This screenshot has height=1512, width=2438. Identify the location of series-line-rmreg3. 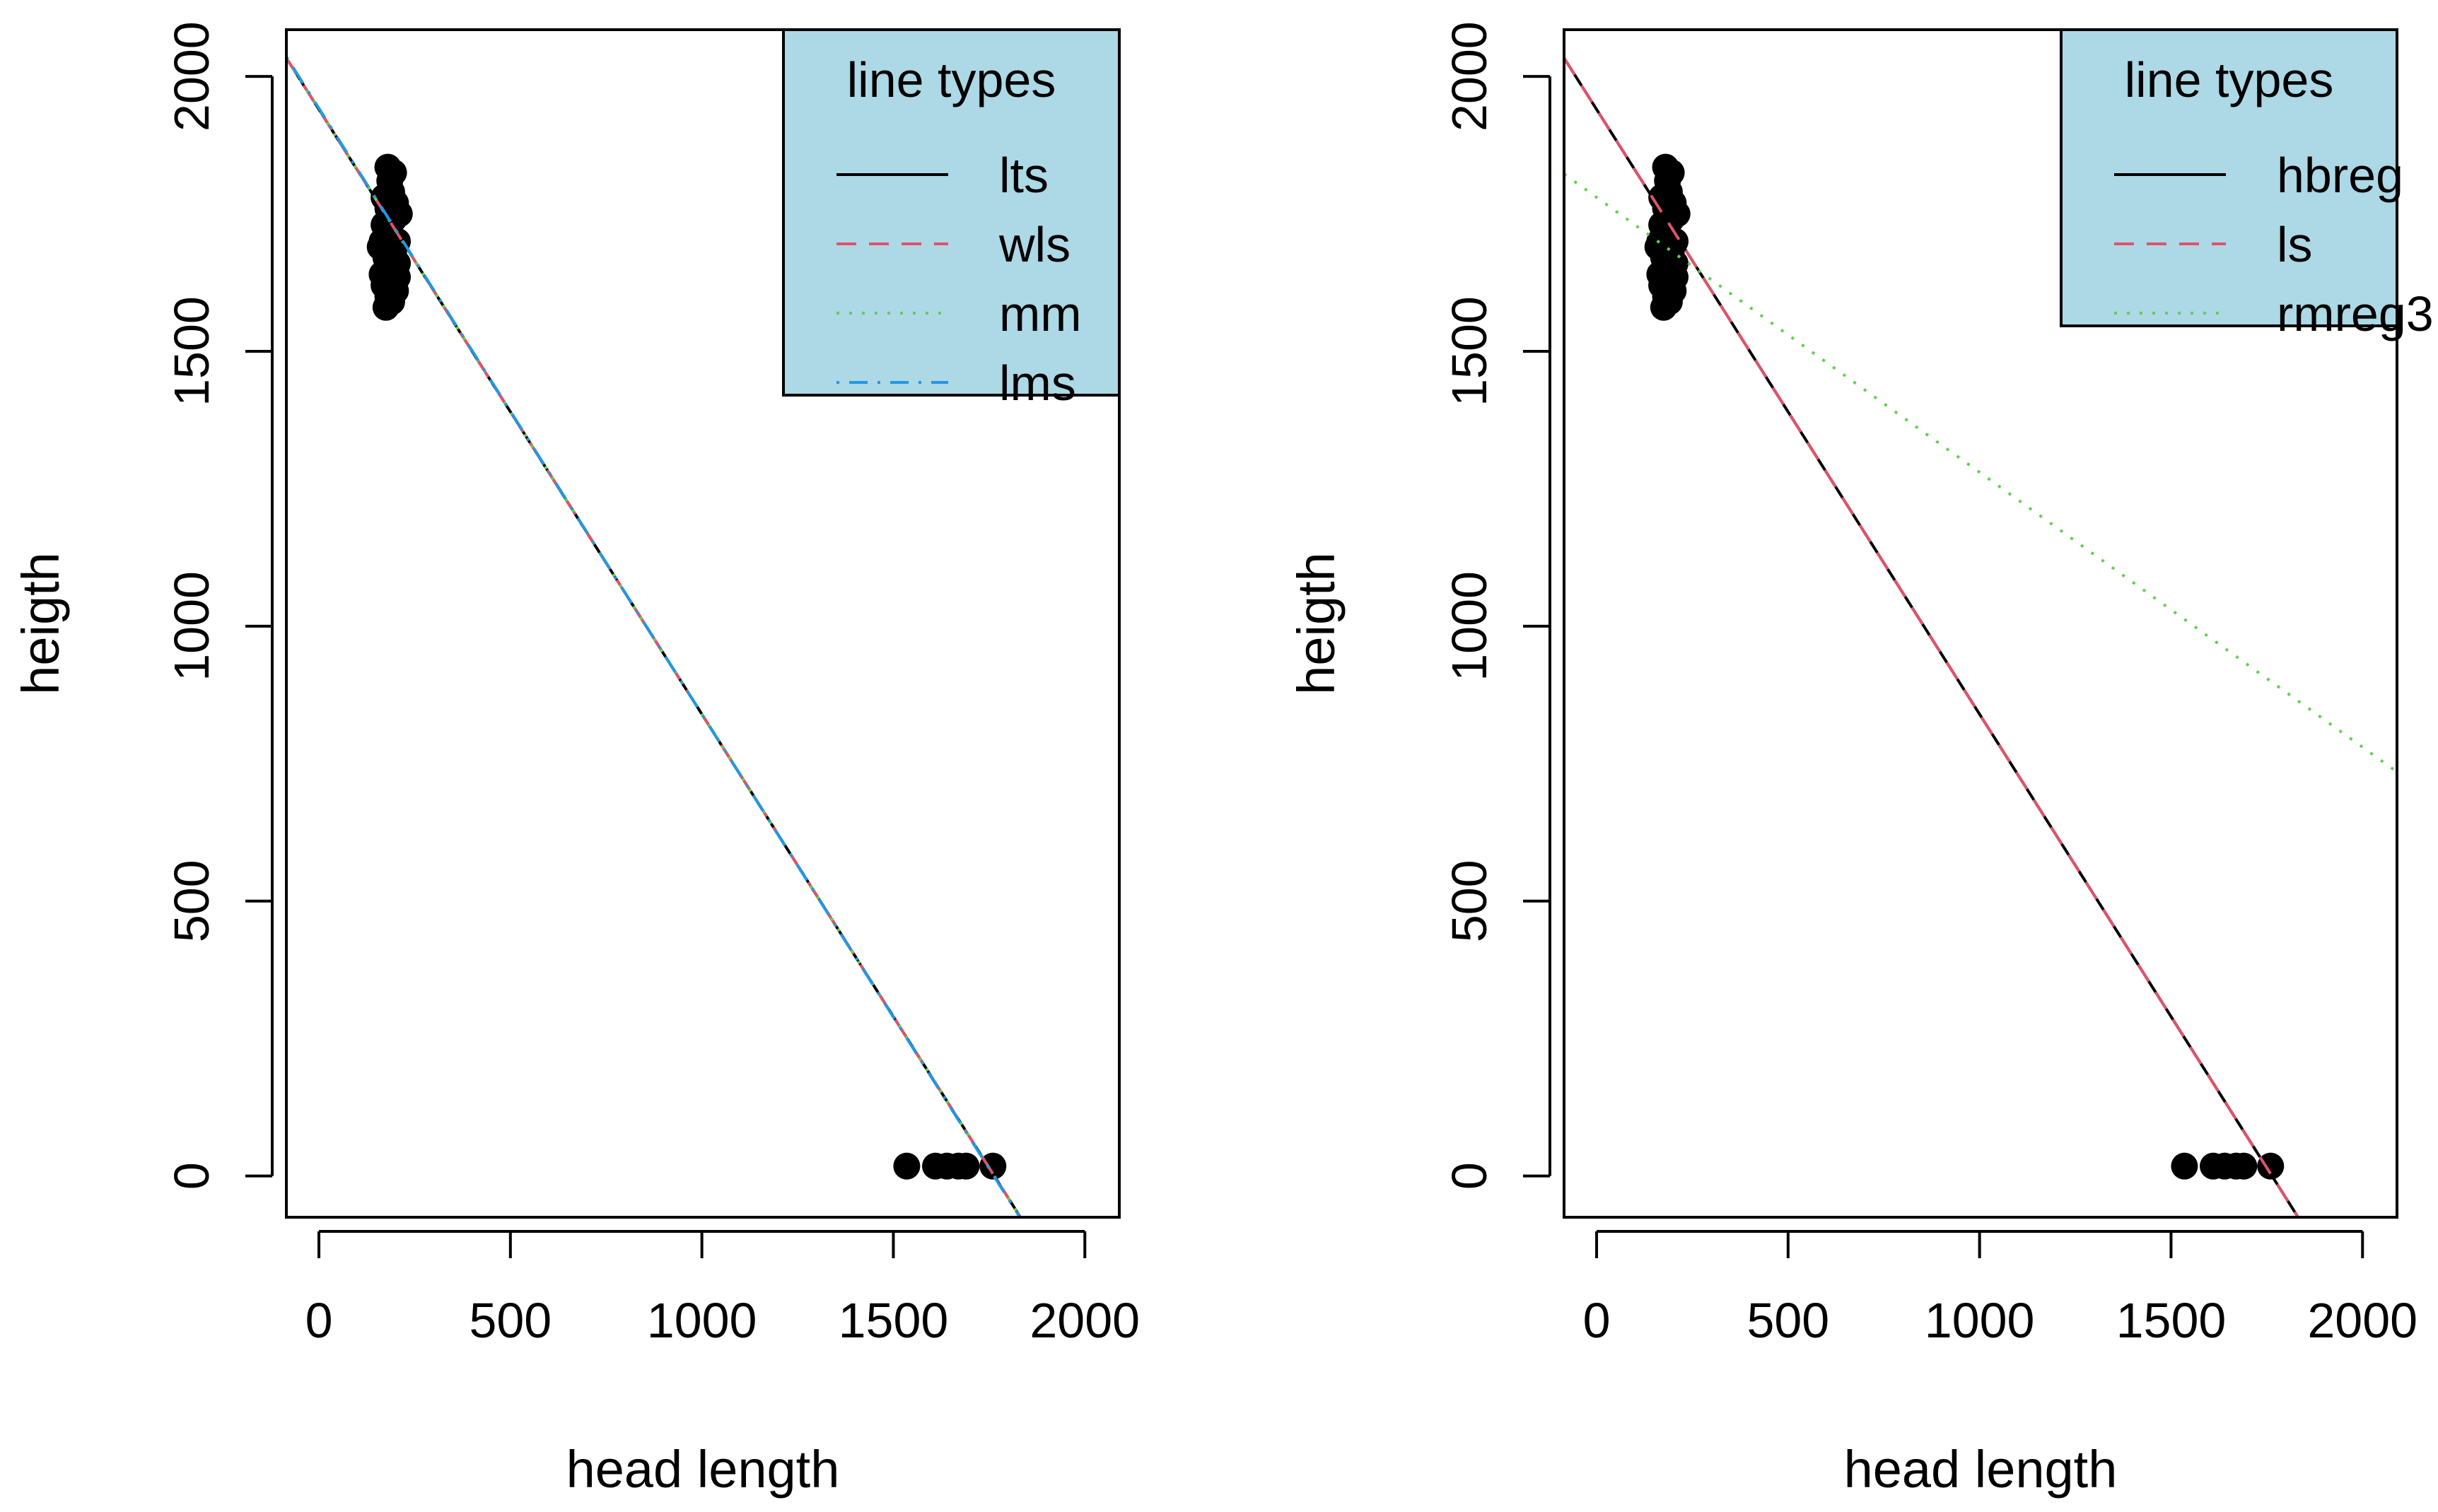
(1980, 472).